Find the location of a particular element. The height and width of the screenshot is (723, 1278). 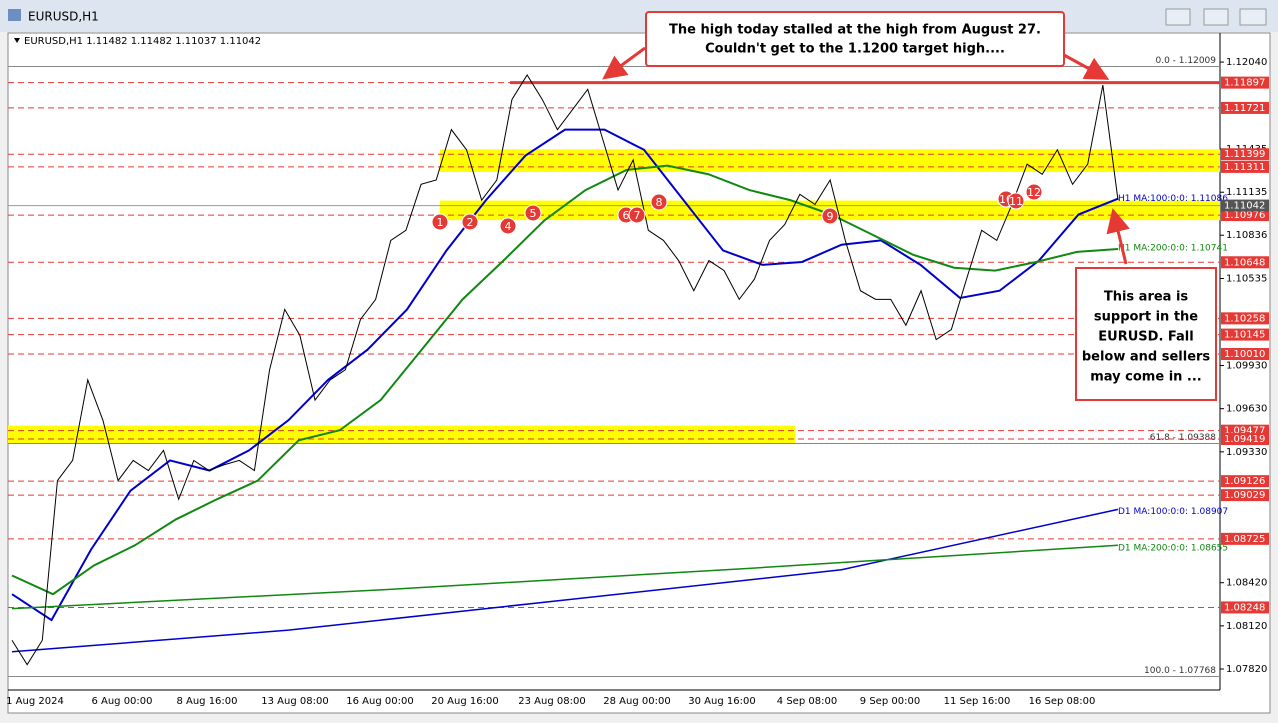

x-tick-label: 11 Sep 16:00 is located at coordinates (977, 701).